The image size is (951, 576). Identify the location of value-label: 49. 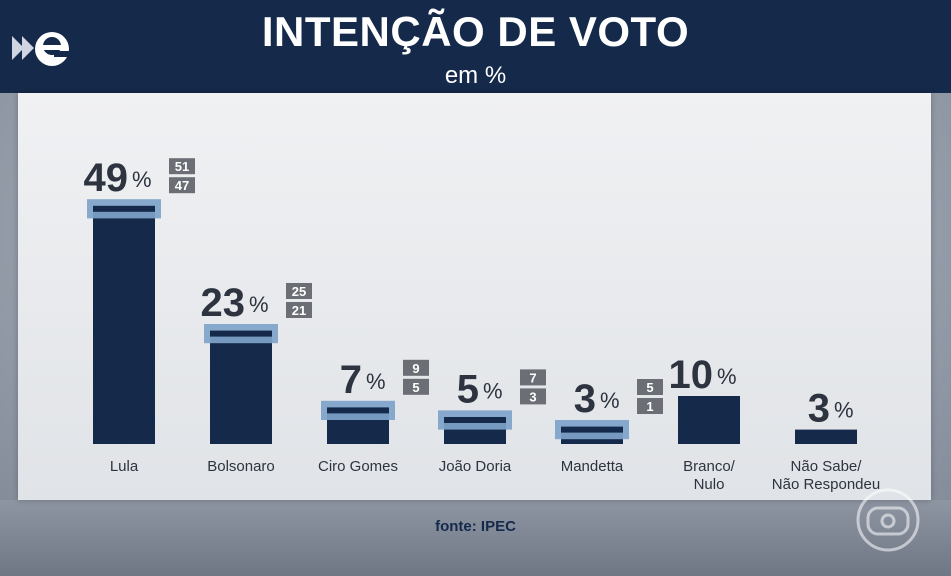
(106, 178).